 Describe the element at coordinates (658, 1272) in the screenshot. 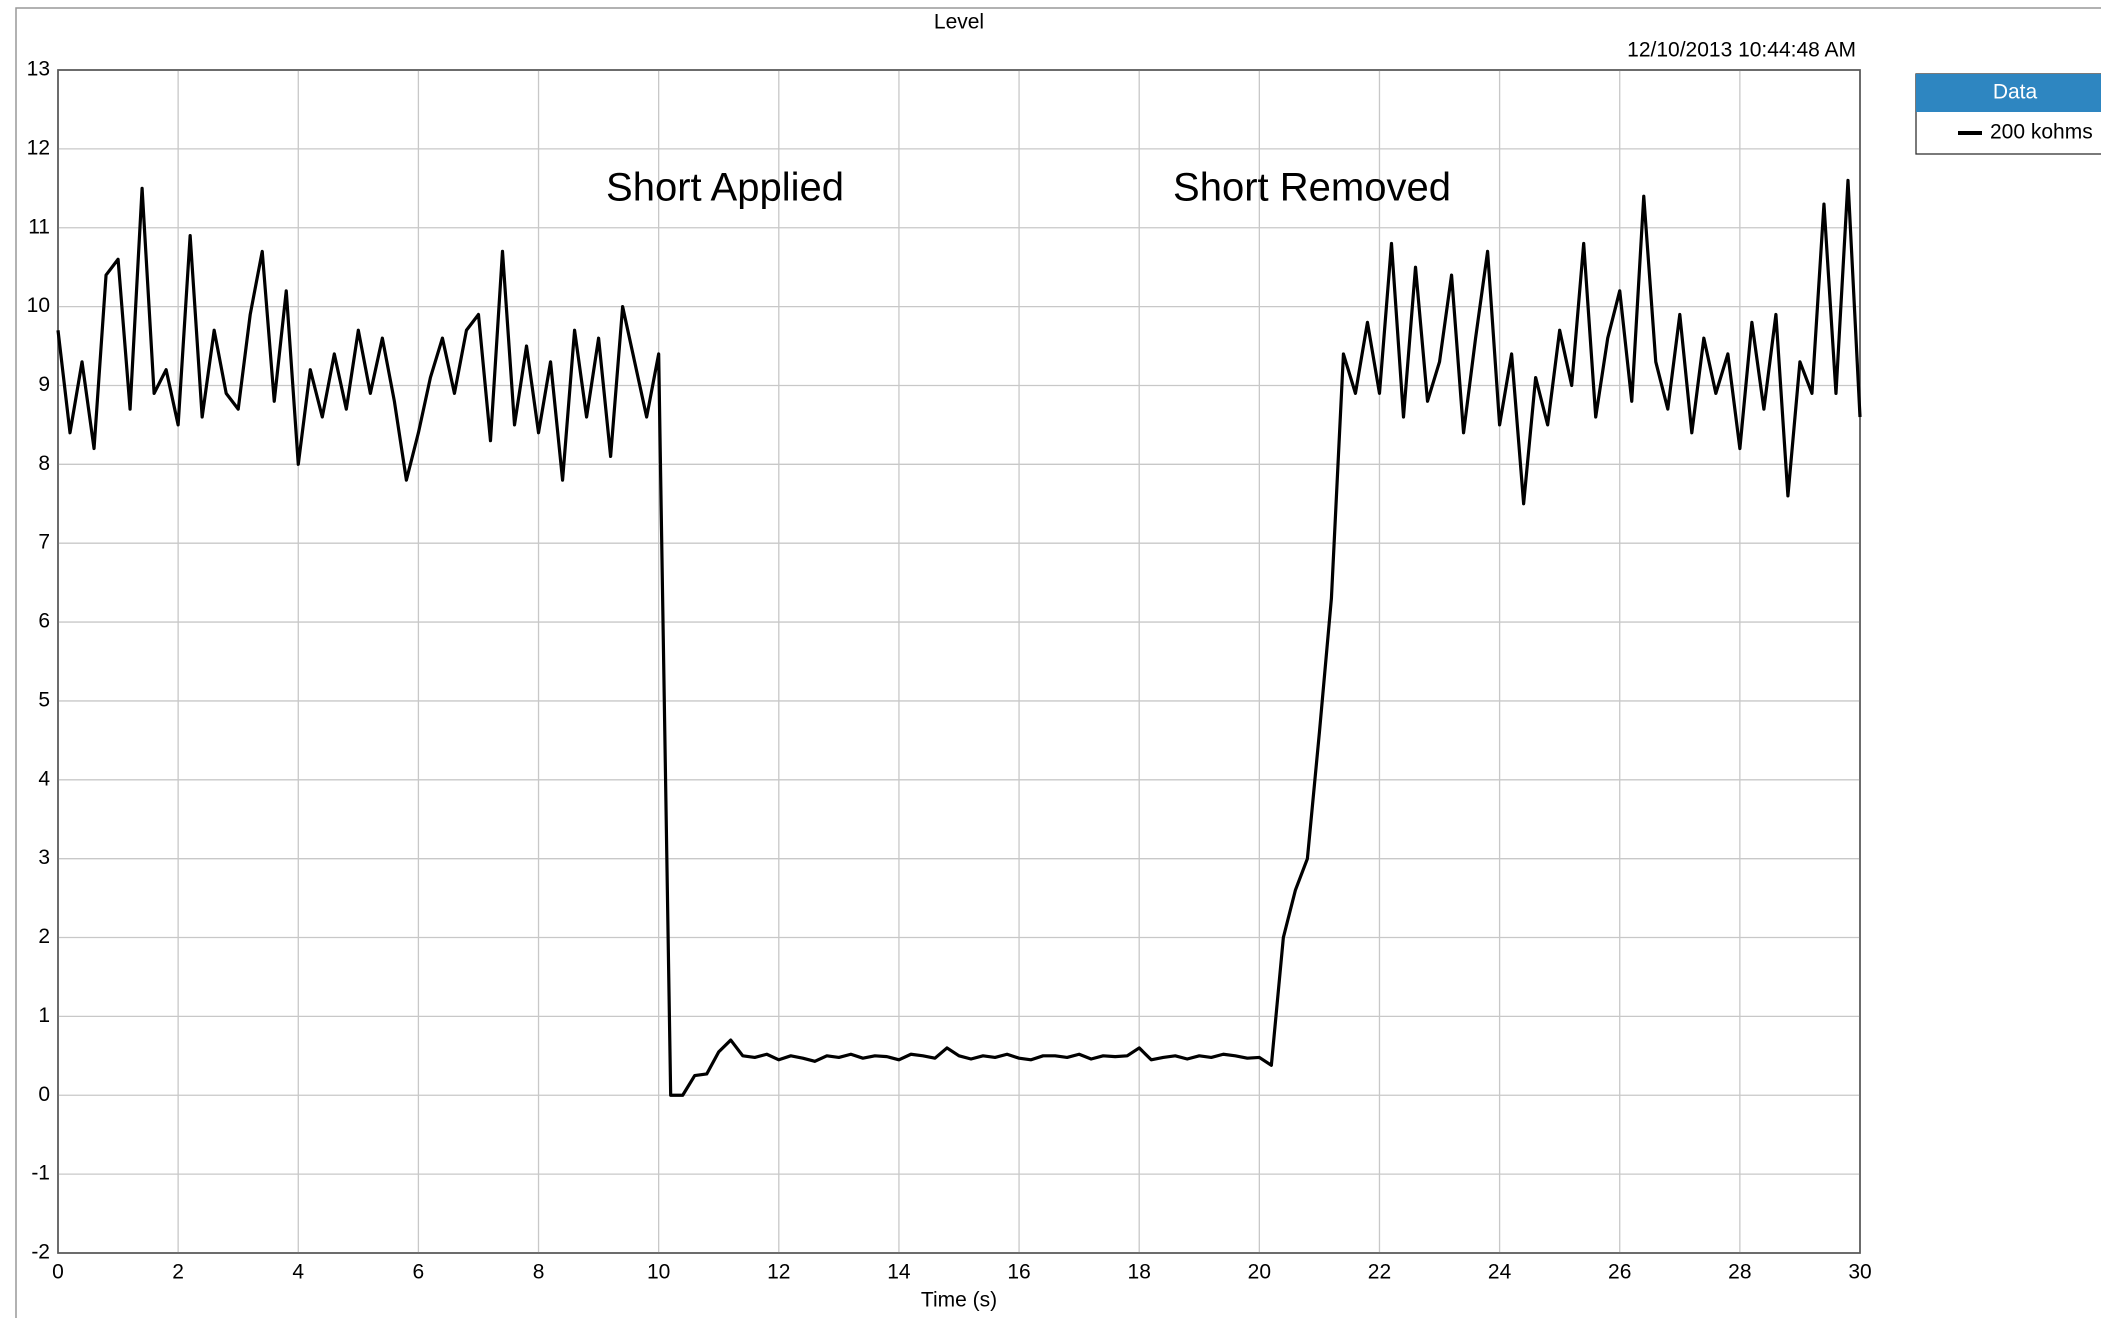

I see `x-tick-label: 10` at that location.